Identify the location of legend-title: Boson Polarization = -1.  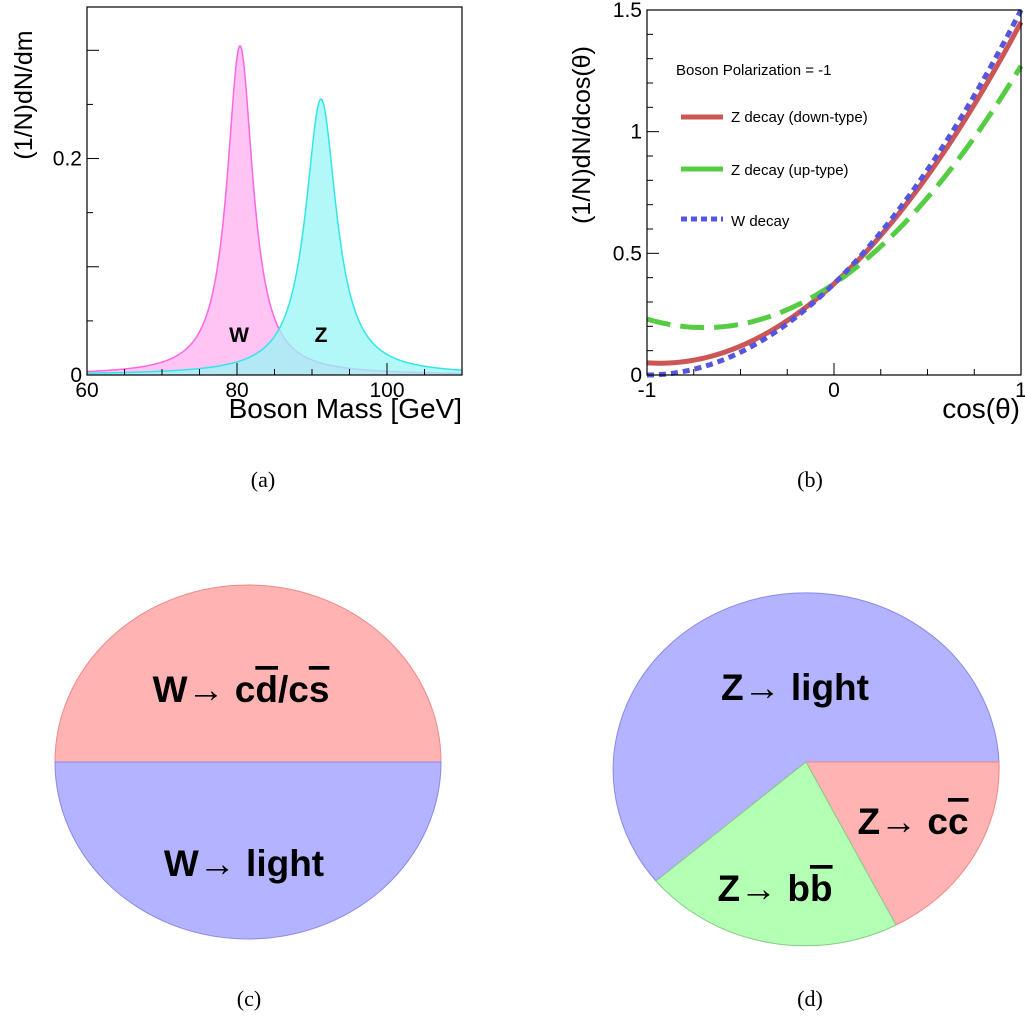
(754, 70).